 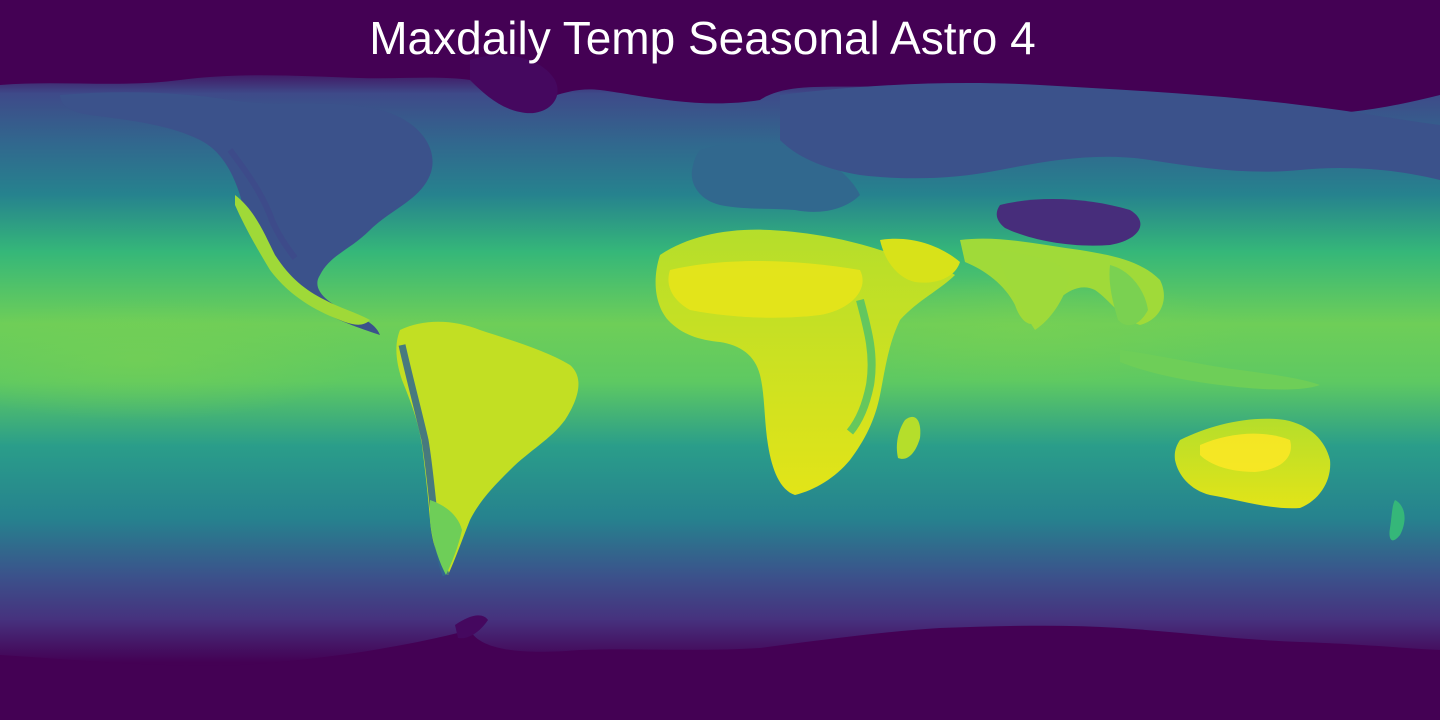 What do you see at coordinates (514, 84) in the screenshot?
I see `greenland` at bounding box center [514, 84].